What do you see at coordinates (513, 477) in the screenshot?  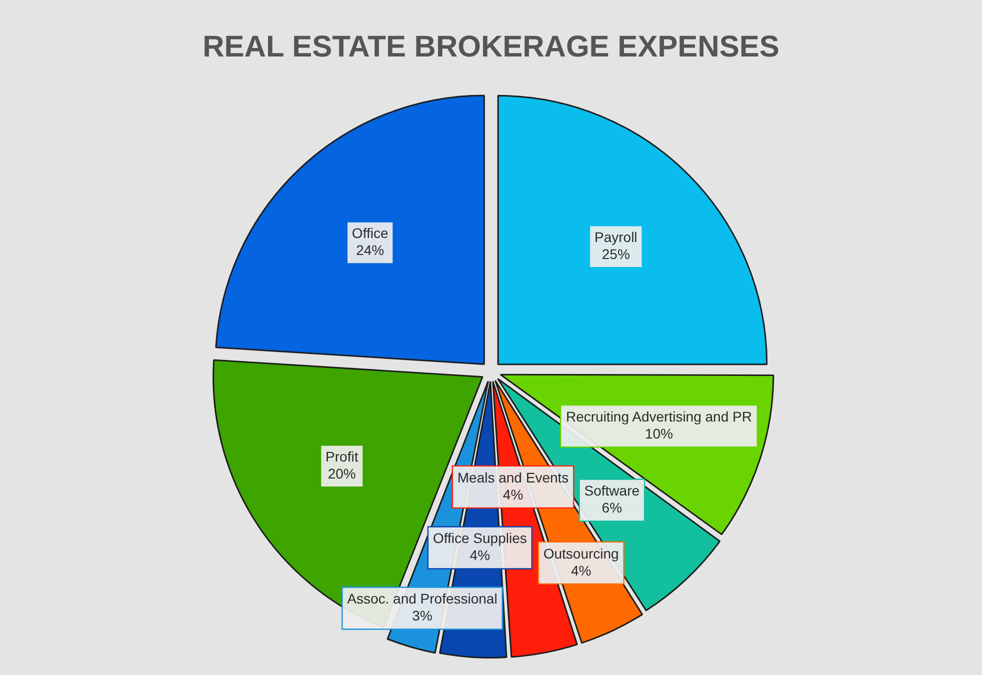 I see `slice-label: Meals and Events` at bounding box center [513, 477].